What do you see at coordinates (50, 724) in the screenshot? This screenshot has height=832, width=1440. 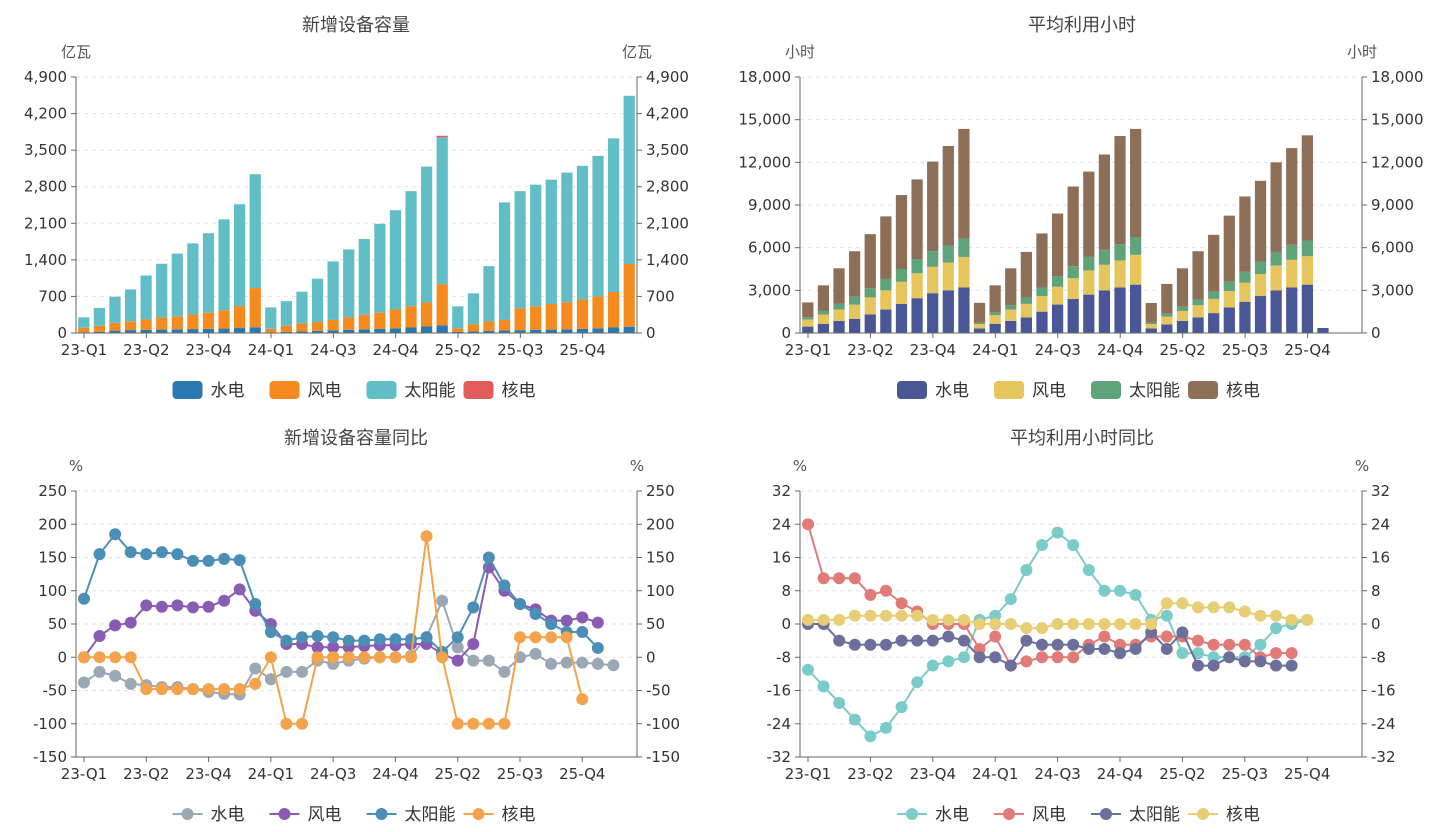 I see `y-tick-label-left: -100` at bounding box center [50, 724].